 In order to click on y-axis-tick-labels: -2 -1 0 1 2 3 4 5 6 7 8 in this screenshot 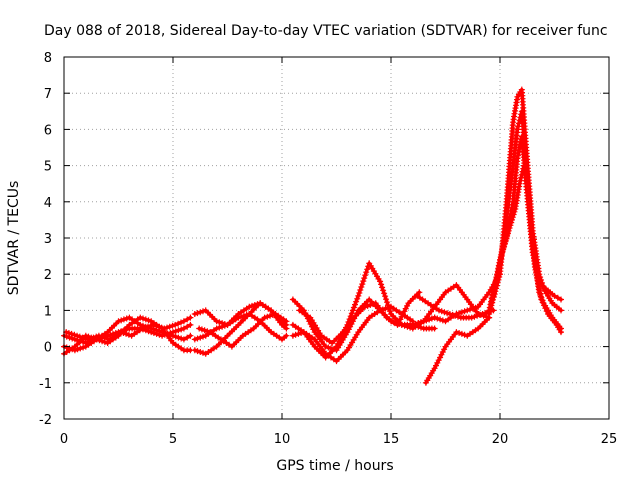, I will do `click(45, 239)`.